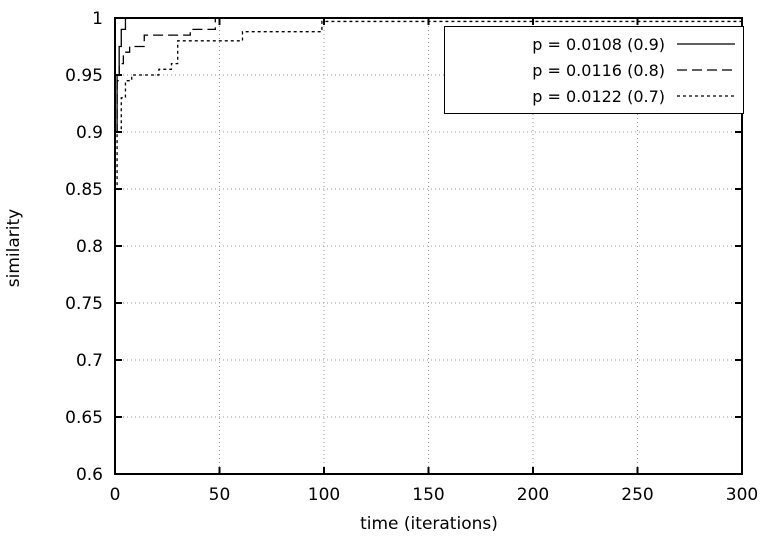 This screenshot has width=780, height=546. Describe the element at coordinates (637, 495) in the screenshot. I see `svg-text: 250` at that location.